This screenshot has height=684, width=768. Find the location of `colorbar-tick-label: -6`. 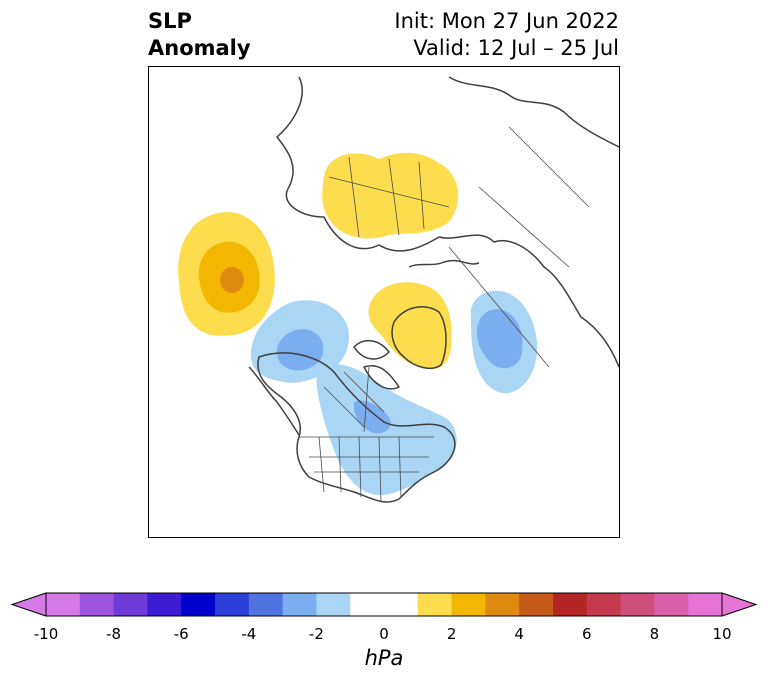

colorbar-tick-label: -6 is located at coordinates (181, 634).